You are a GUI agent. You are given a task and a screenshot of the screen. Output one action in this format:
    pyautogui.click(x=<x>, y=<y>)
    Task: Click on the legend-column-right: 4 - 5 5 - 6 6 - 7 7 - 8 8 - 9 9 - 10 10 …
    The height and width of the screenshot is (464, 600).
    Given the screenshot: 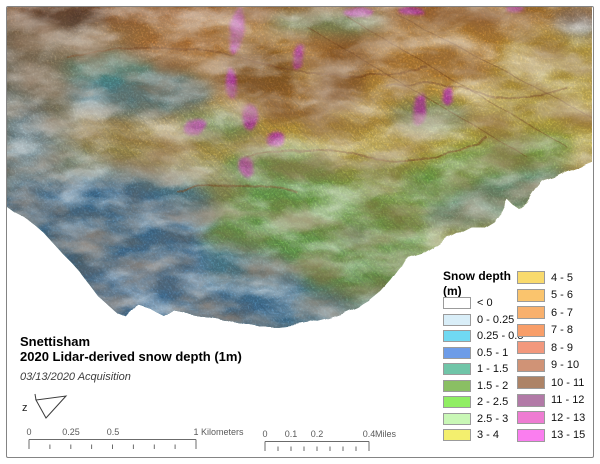 What is the action you would take?
    pyautogui.click(x=551, y=358)
    